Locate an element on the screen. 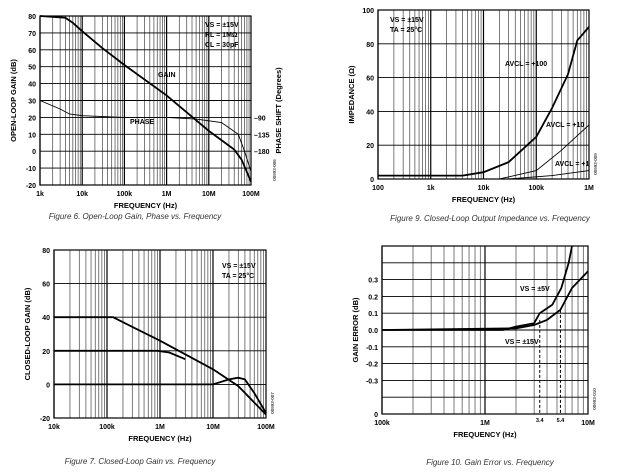 The height and width of the screenshot is (475, 620). series-label: GAIN is located at coordinates (167, 75).